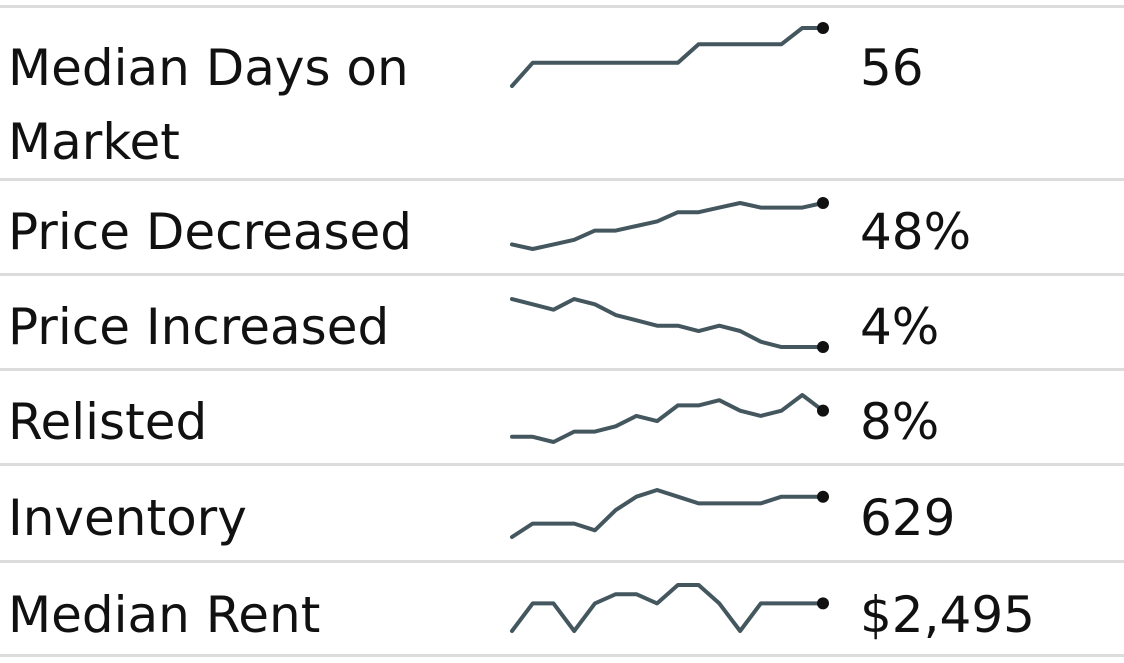 This screenshot has height=663, width=1124. Describe the element at coordinates (199, 327) in the screenshot. I see `row-label: Price Increased` at that location.